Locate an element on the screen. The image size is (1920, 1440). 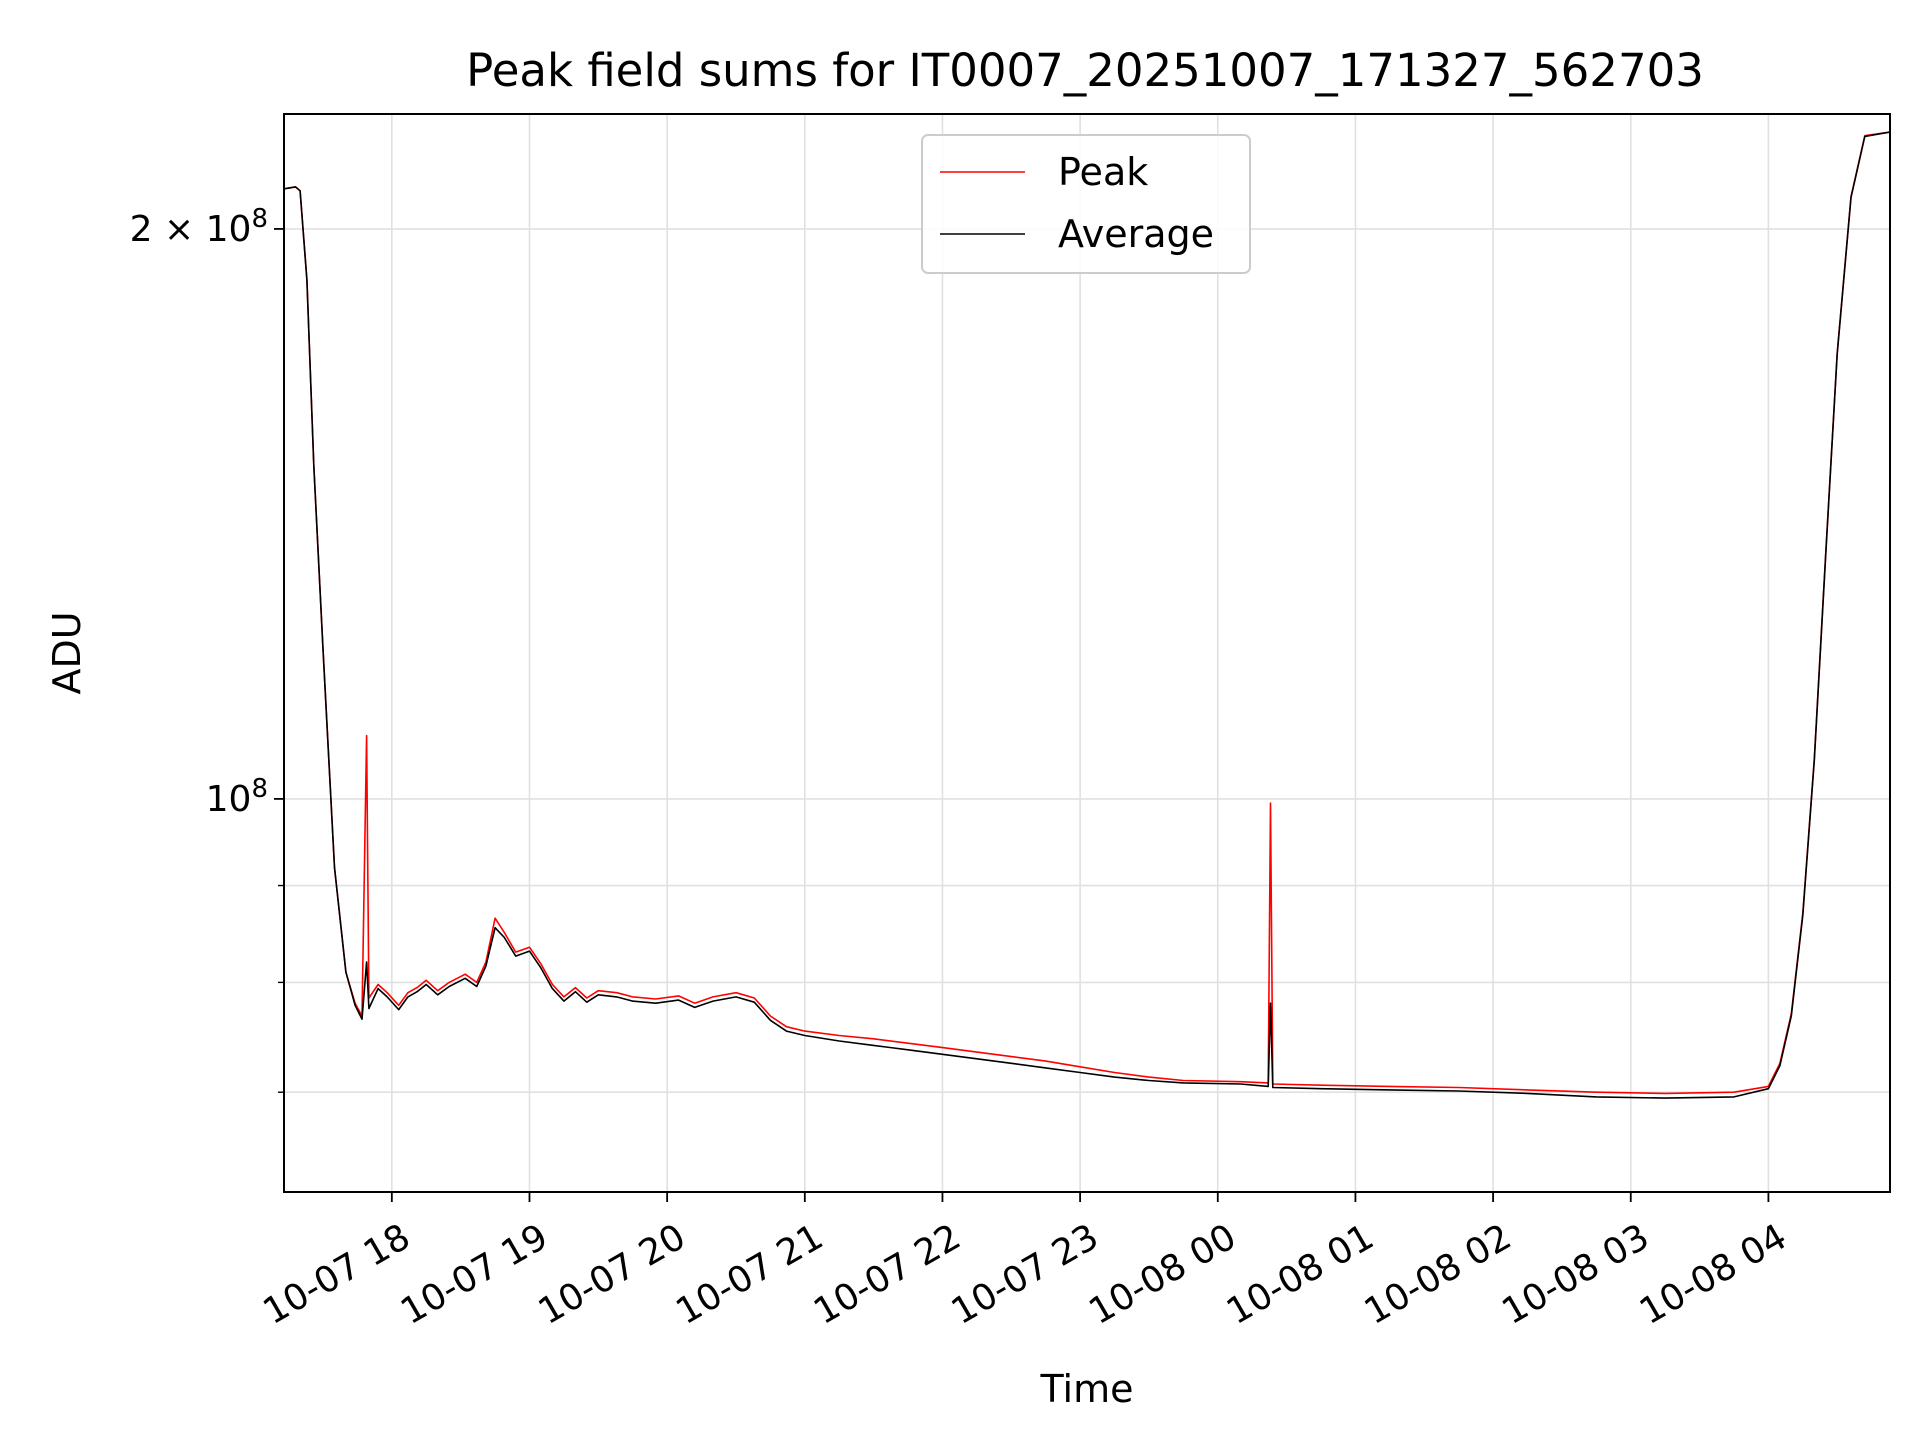
y-tick-label: 108 is located at coordinates (237, 797).